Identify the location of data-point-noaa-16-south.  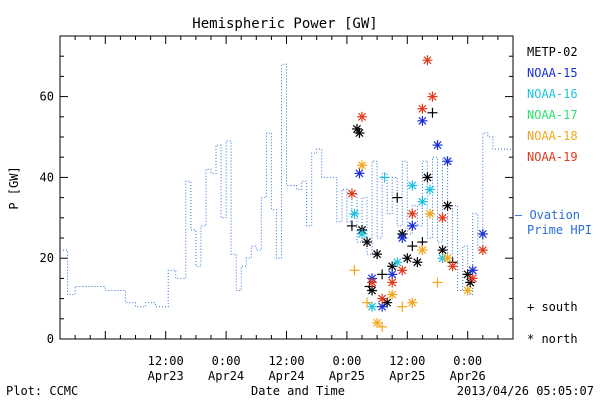
(384, 177).